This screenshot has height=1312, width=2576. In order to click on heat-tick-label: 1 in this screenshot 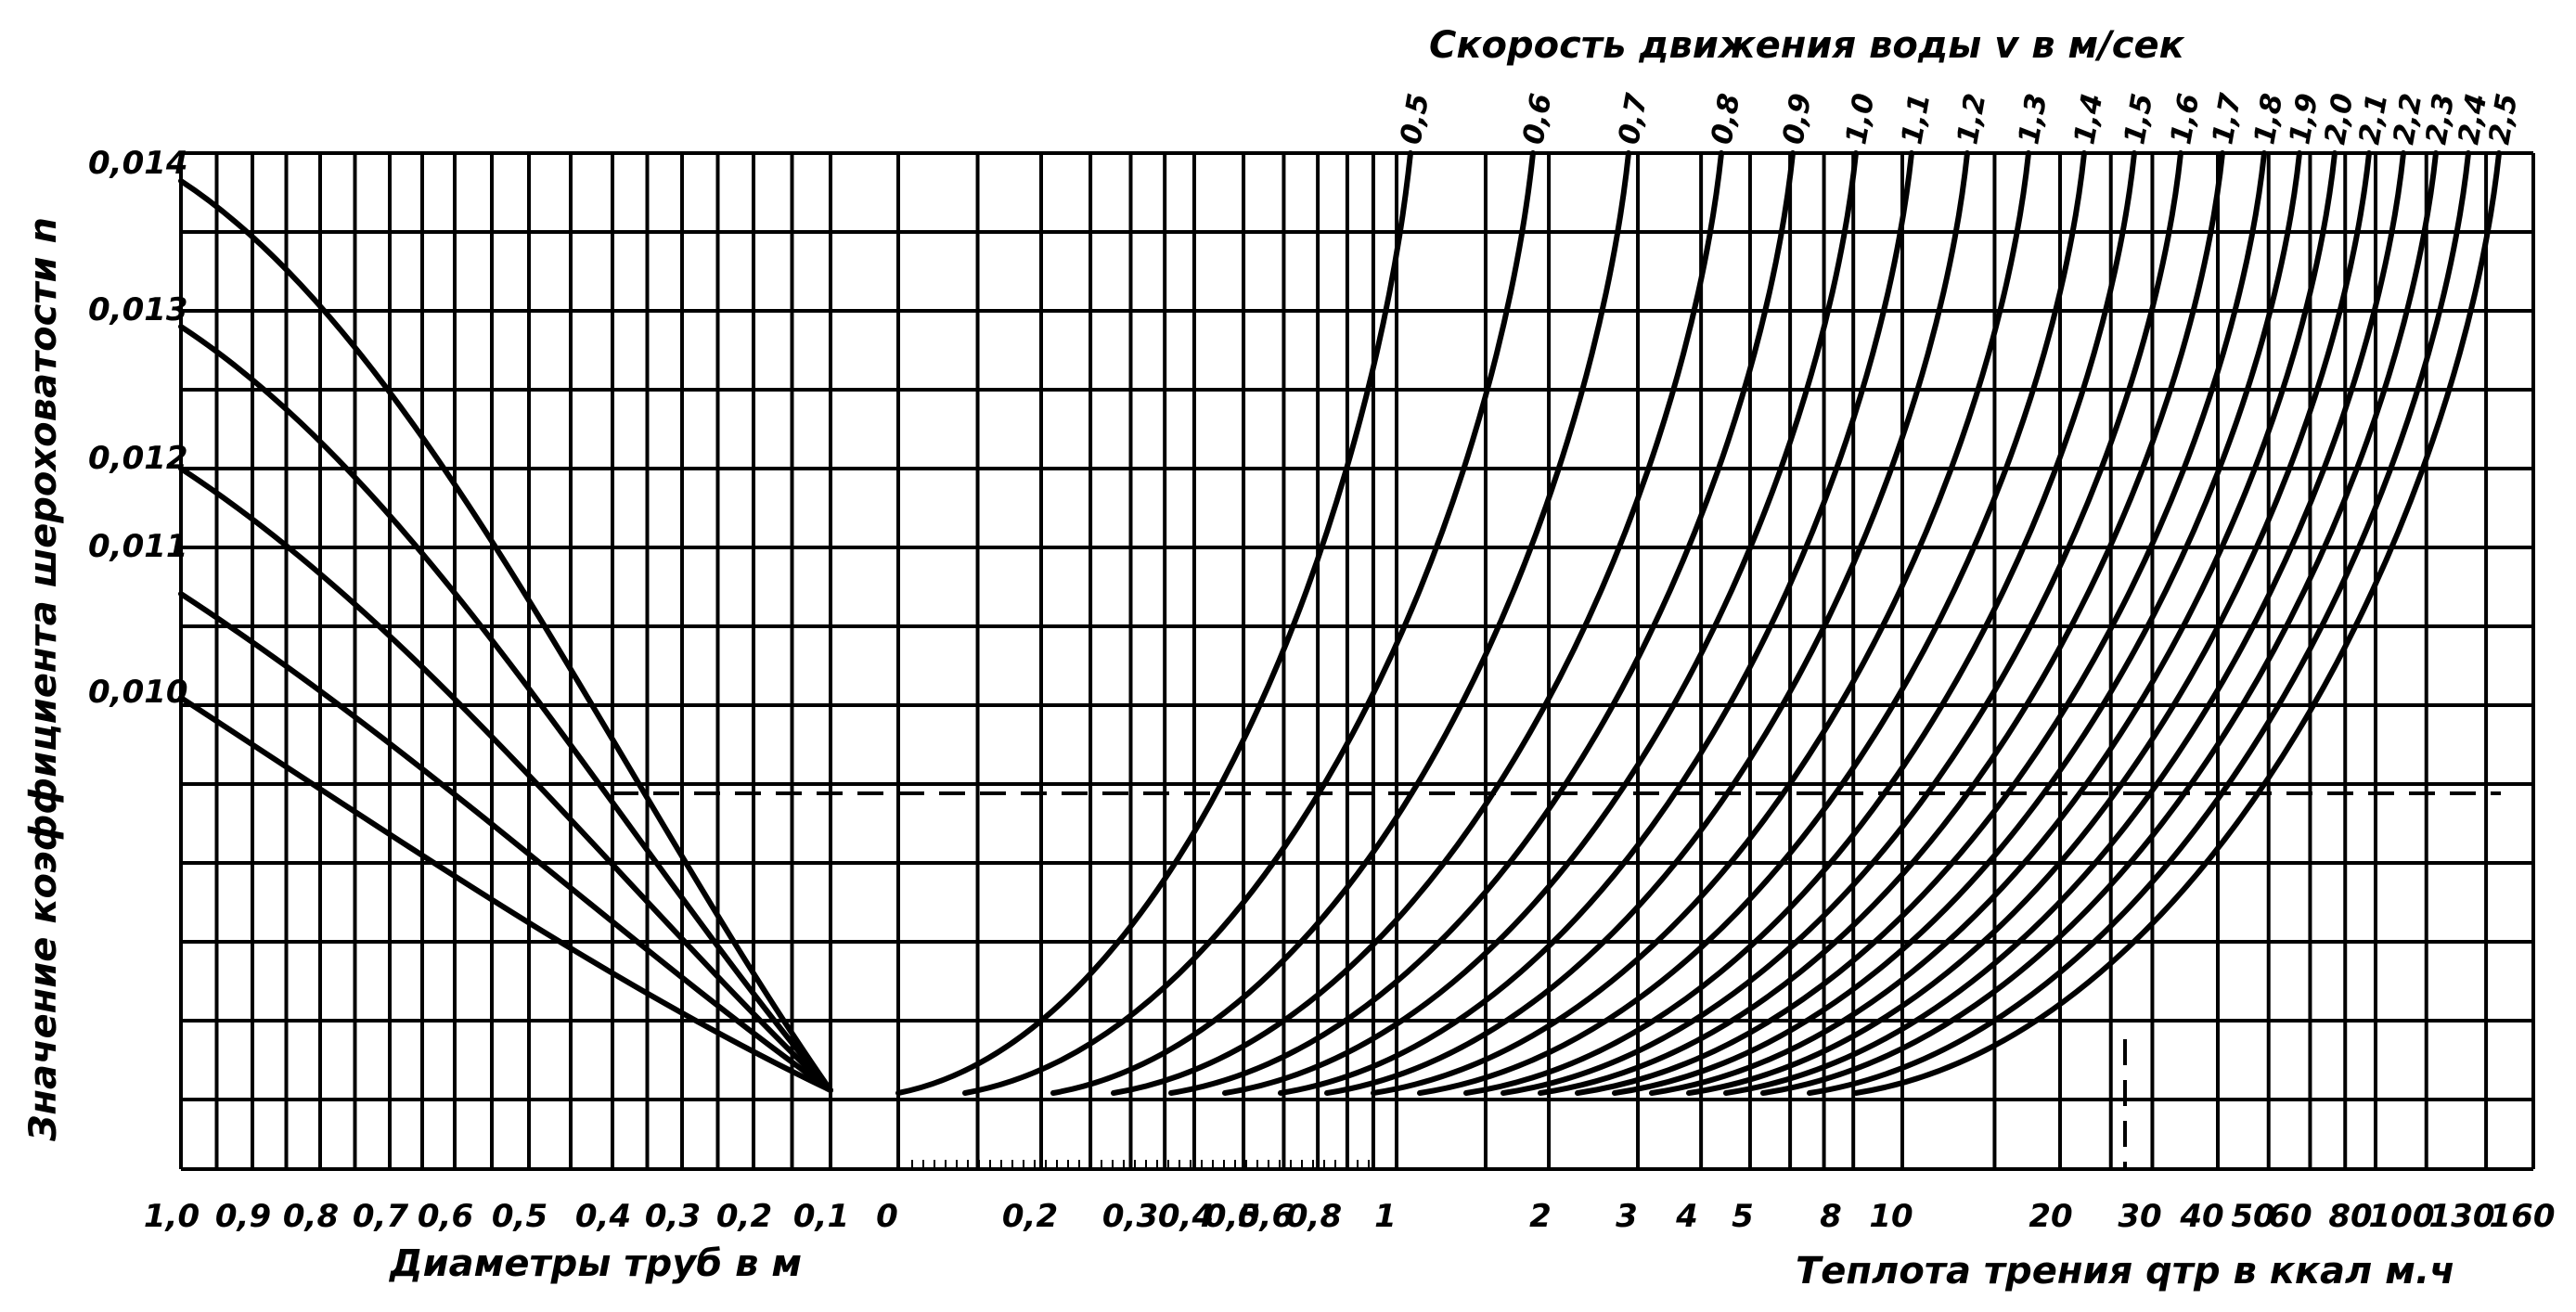, I will do `click(1385, 1216)`.